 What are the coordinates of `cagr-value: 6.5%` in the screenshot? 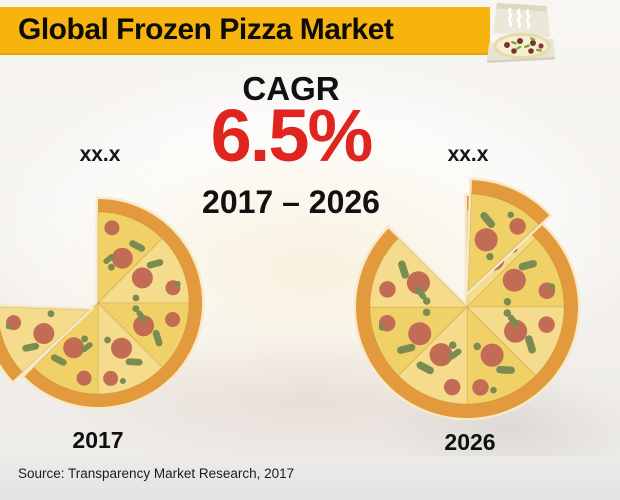 It's located at (292, 135).